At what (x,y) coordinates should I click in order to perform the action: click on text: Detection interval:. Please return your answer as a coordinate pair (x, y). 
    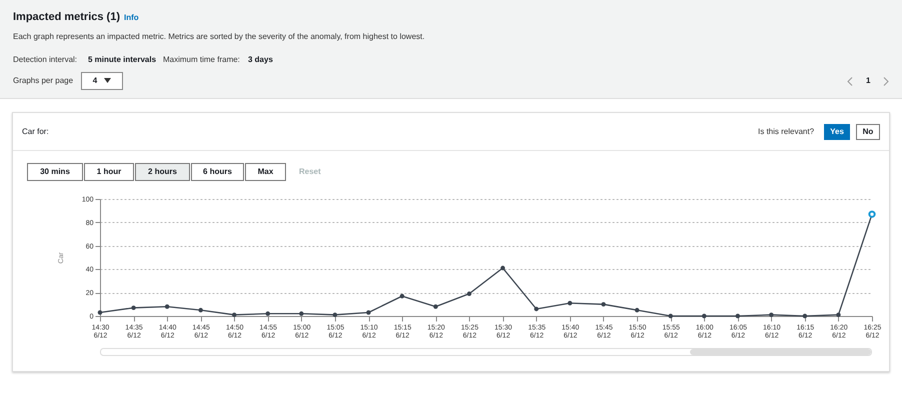
    Looking at the image, I should click on (45, 59).